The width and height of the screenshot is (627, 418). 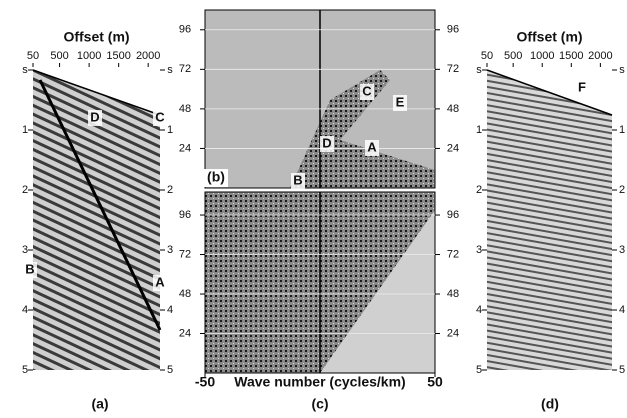 I want to click on panel-label: (b), so click(x=216, y=177).